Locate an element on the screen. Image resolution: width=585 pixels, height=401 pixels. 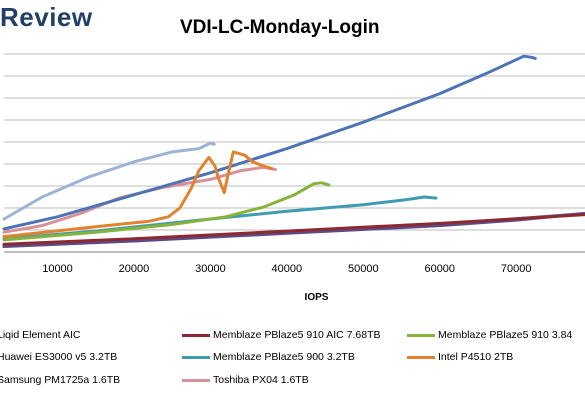
legend-label: Memblaze PBlaze5 900 3.2TB is located at coordinates (284, 357).